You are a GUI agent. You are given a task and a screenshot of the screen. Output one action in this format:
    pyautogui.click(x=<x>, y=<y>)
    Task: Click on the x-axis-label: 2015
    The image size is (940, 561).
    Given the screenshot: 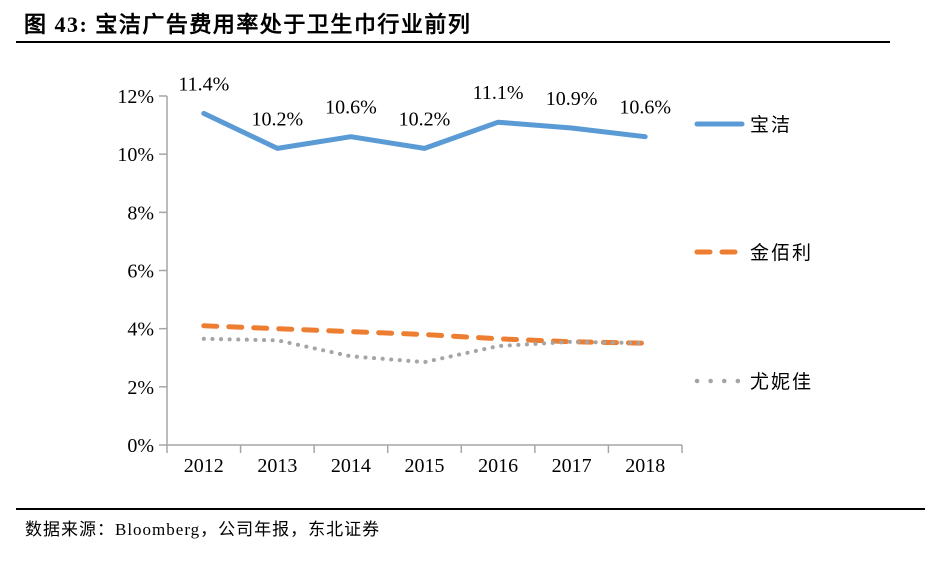 What is the action you would take?
    pyautogui.click(x=425, y=466)
    